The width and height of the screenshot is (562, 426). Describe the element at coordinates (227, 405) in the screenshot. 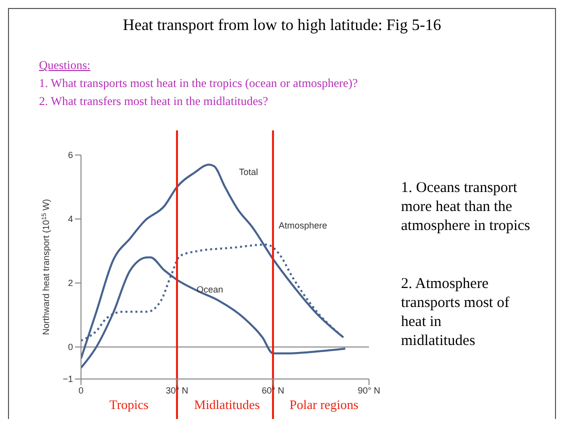

I see `text: Midlatitudes` at that location.